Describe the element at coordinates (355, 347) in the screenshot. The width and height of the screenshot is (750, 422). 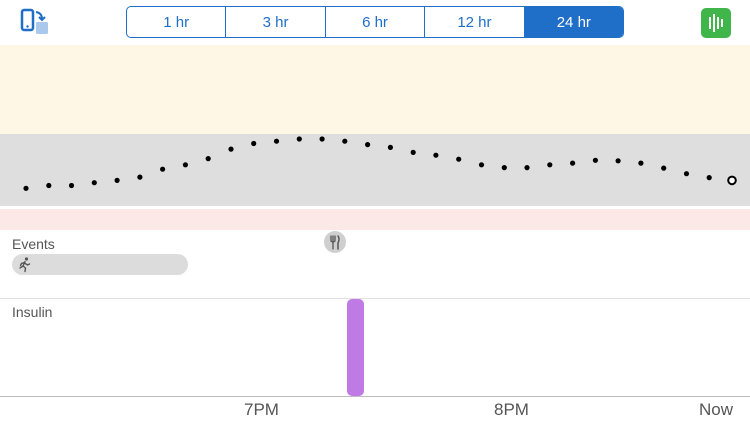
I see `insulin-dose-bar` at that location.